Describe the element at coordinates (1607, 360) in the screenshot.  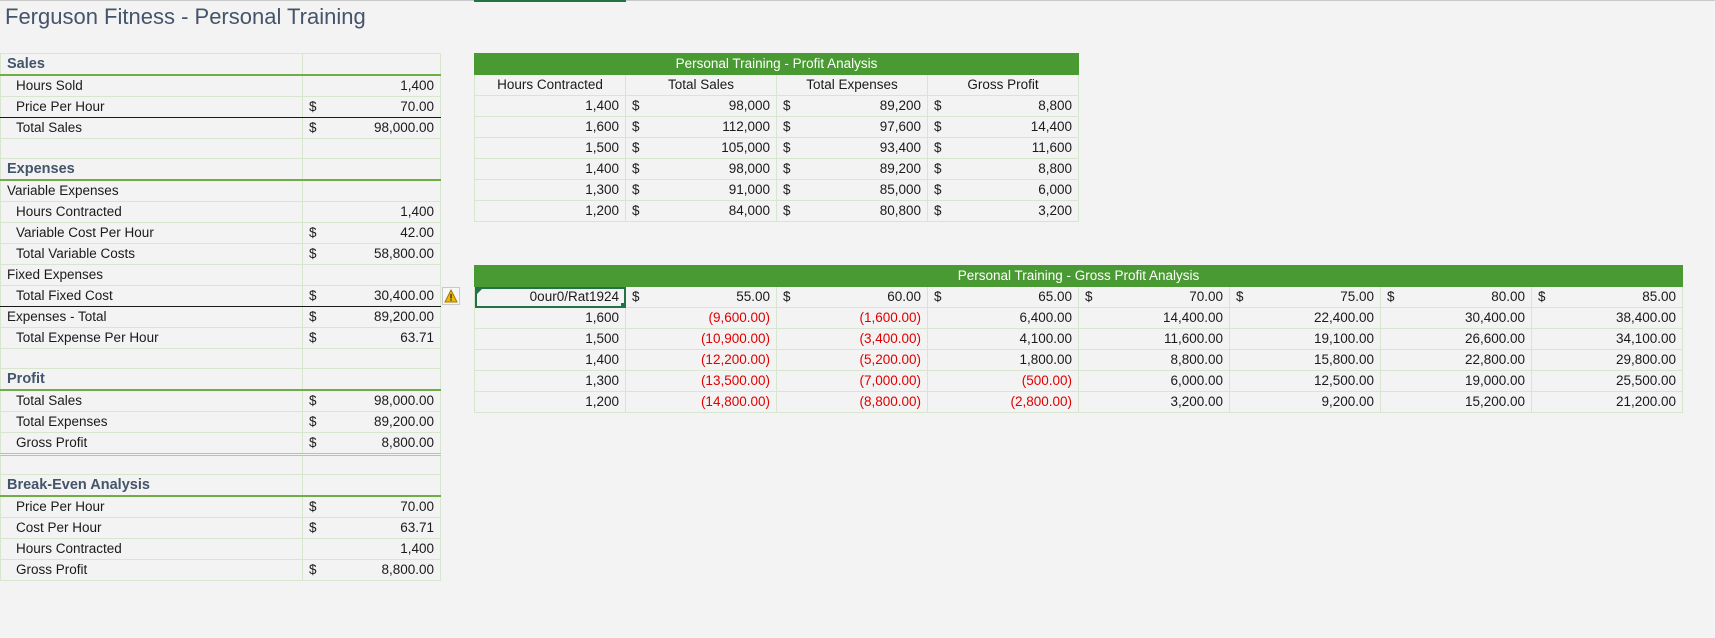
I see `gp-value-cell: 29,800.00` at that location.